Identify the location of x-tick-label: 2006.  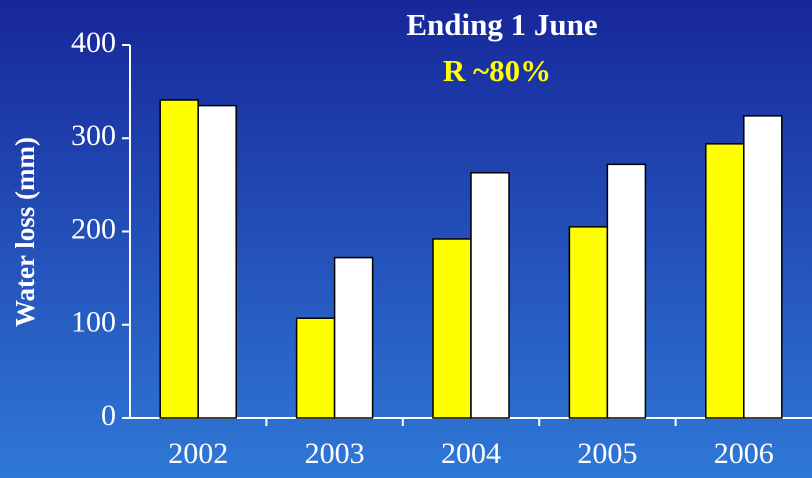
(744, 453).